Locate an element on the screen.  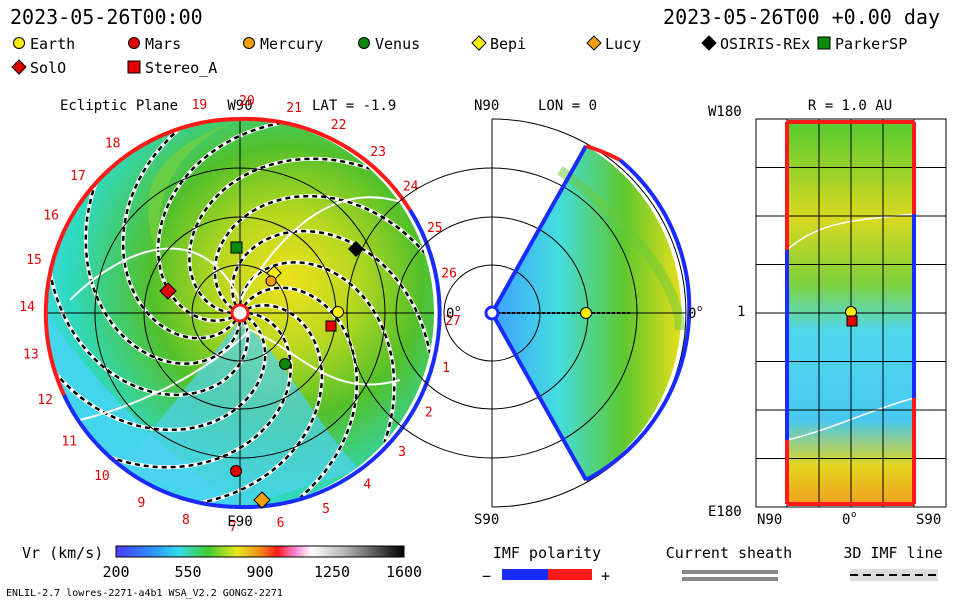
source-title: R = 1.0 AU is located at coordinates (850, 106).